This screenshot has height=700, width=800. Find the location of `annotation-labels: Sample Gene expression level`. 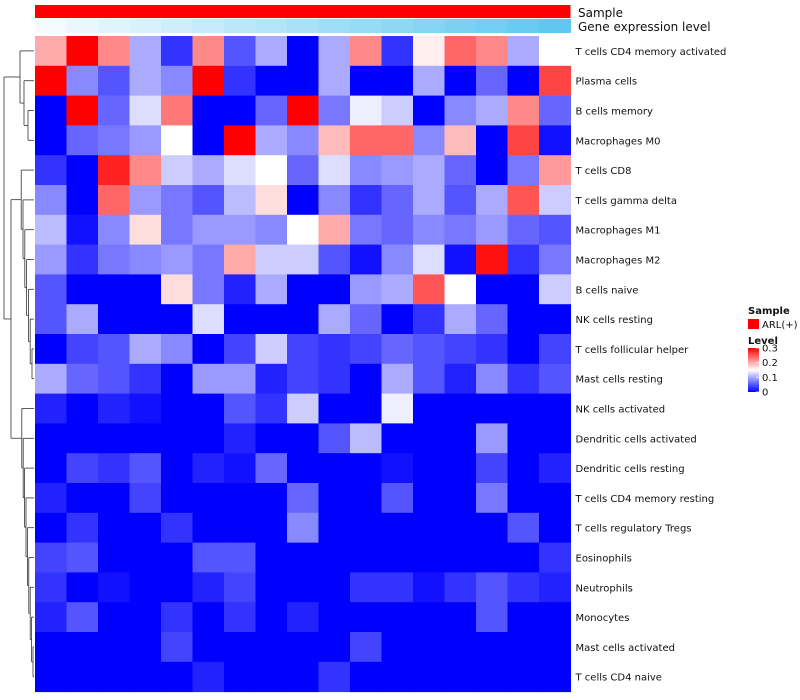

annotation-labels: Sample Gene expression level is located at coordinates (644, 20).